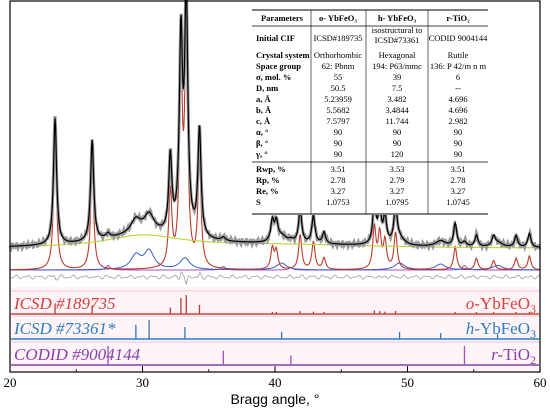  I want to click on x-tick-label-60: 60, so click(540, 382).